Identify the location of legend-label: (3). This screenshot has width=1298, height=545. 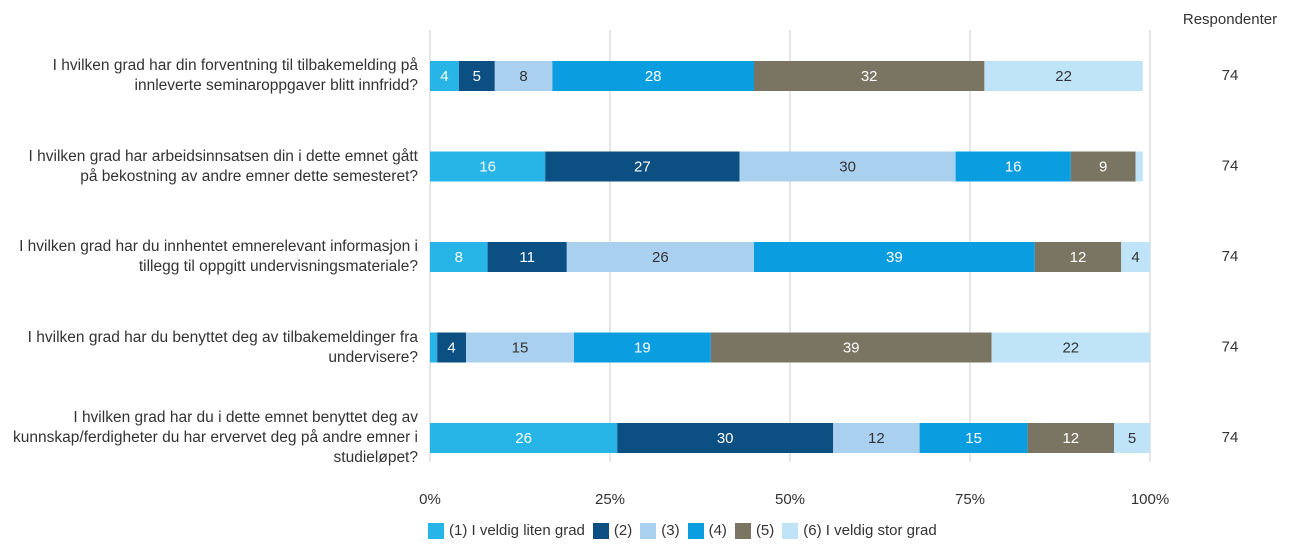
(670, 530).